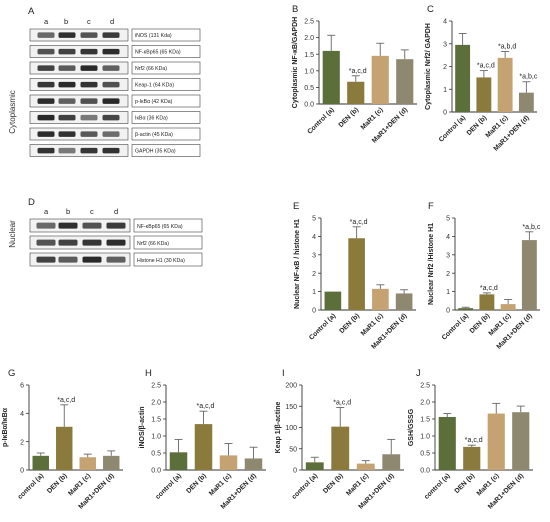  I want to click on blot-protein-label: Nrf2 (66 KDa), so click(151, 69).